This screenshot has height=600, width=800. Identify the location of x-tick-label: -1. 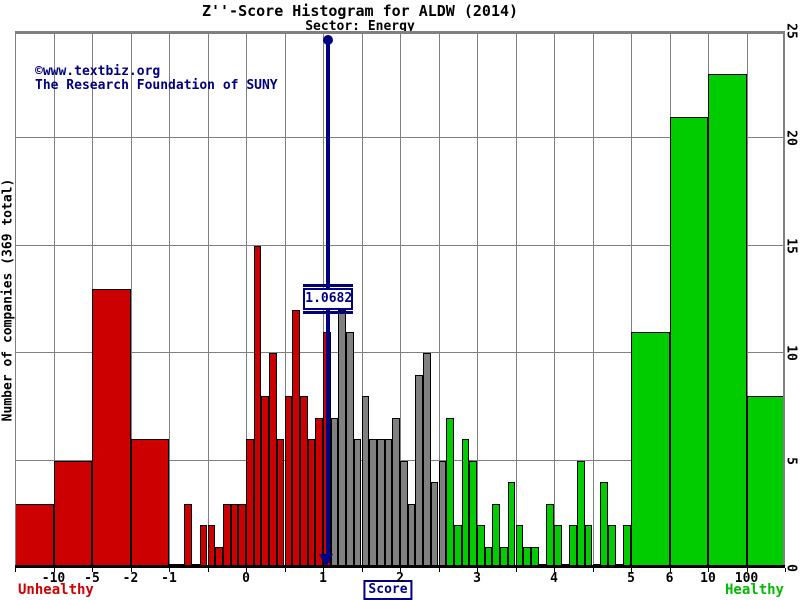
(169, 578).